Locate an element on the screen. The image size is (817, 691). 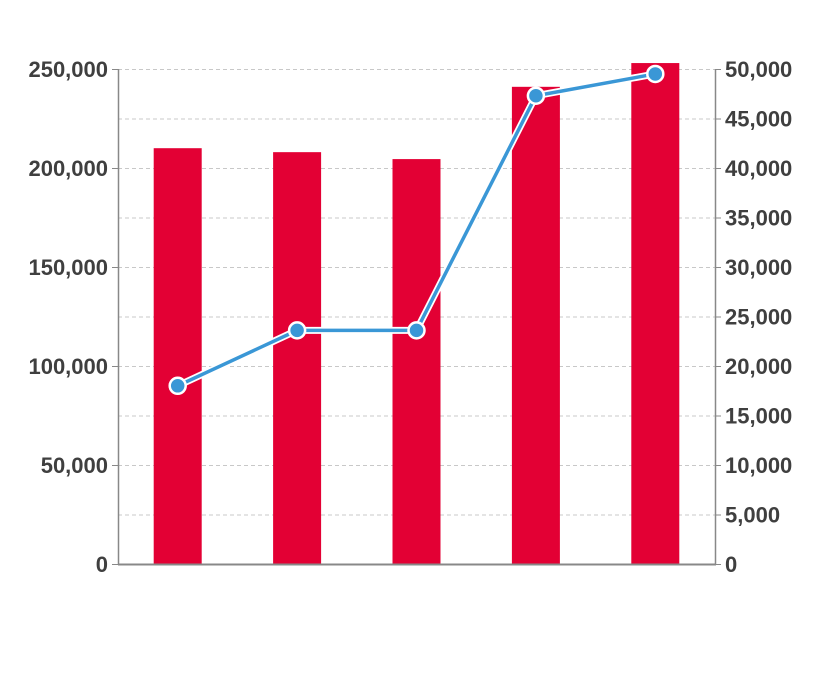
right-tick-label: 15,000 is located at coordinates (758, 416).